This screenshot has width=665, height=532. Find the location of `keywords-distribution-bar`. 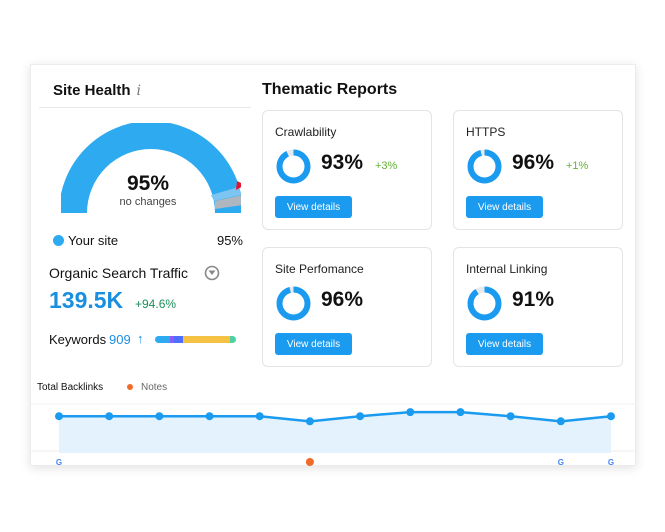

keywords-distribution-bar is located at coordinates (195, 339).